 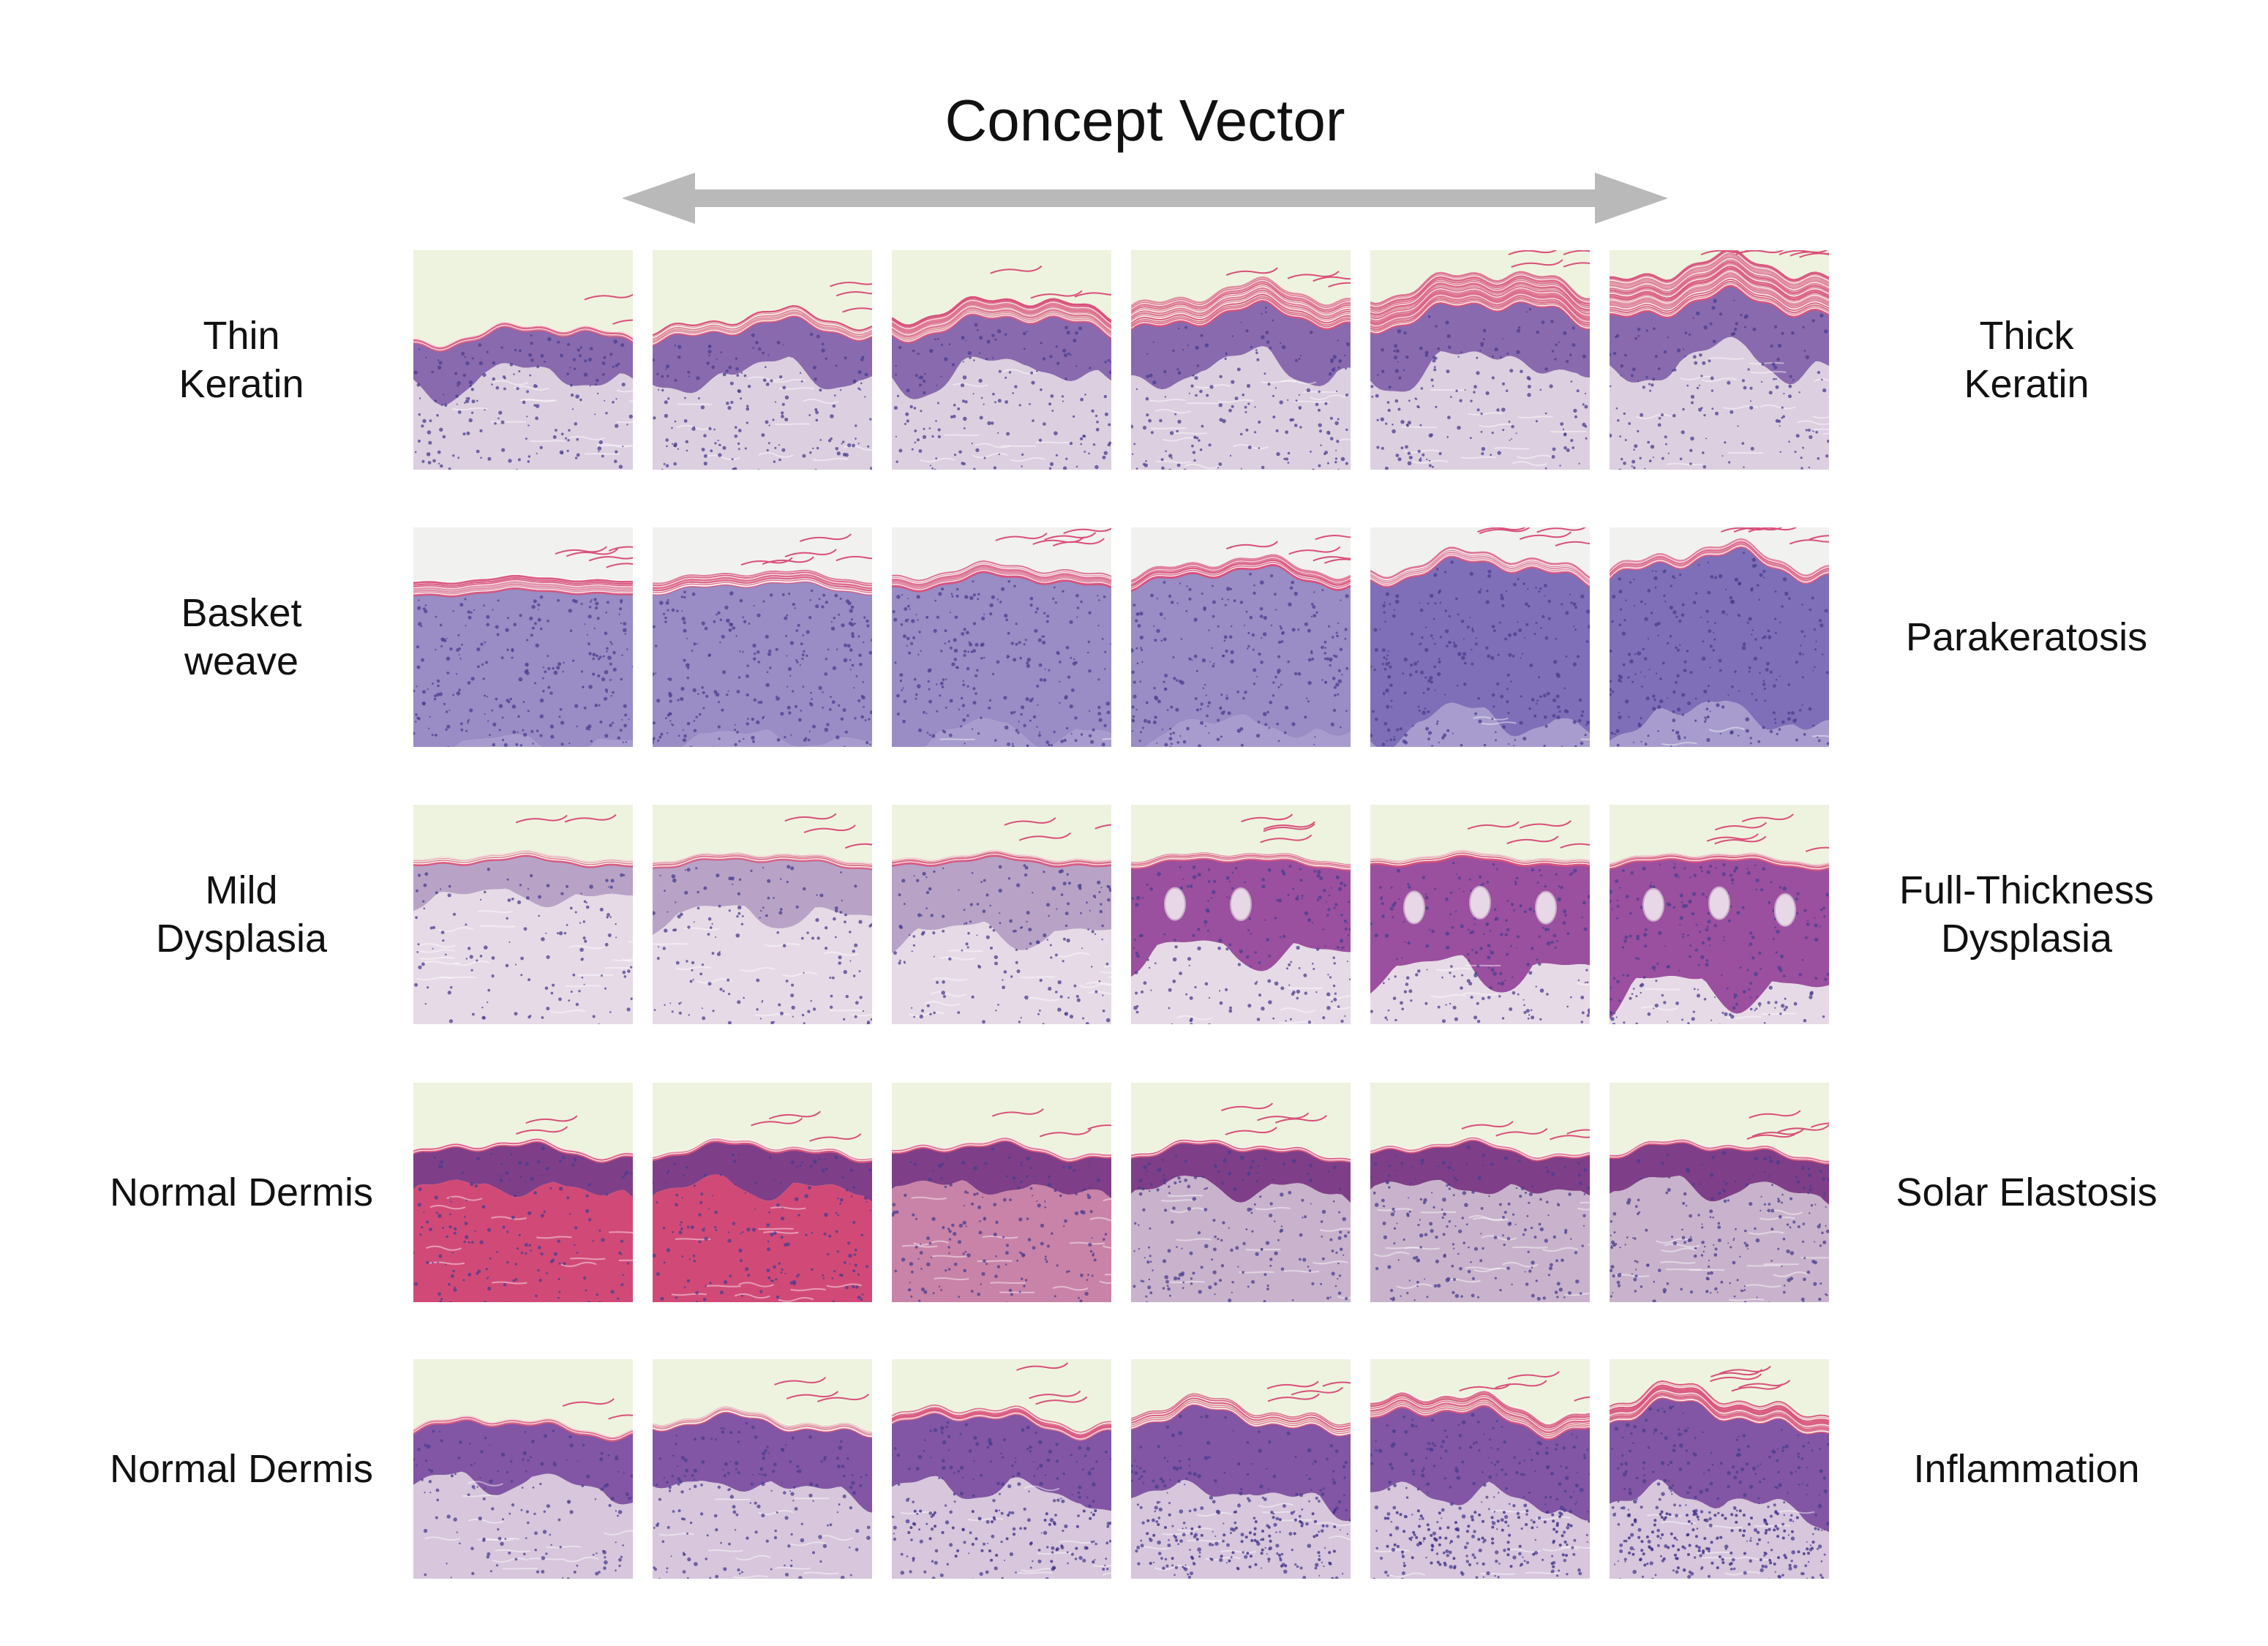 I want to click on keratin-flakes, so click(x=806, y=1126).